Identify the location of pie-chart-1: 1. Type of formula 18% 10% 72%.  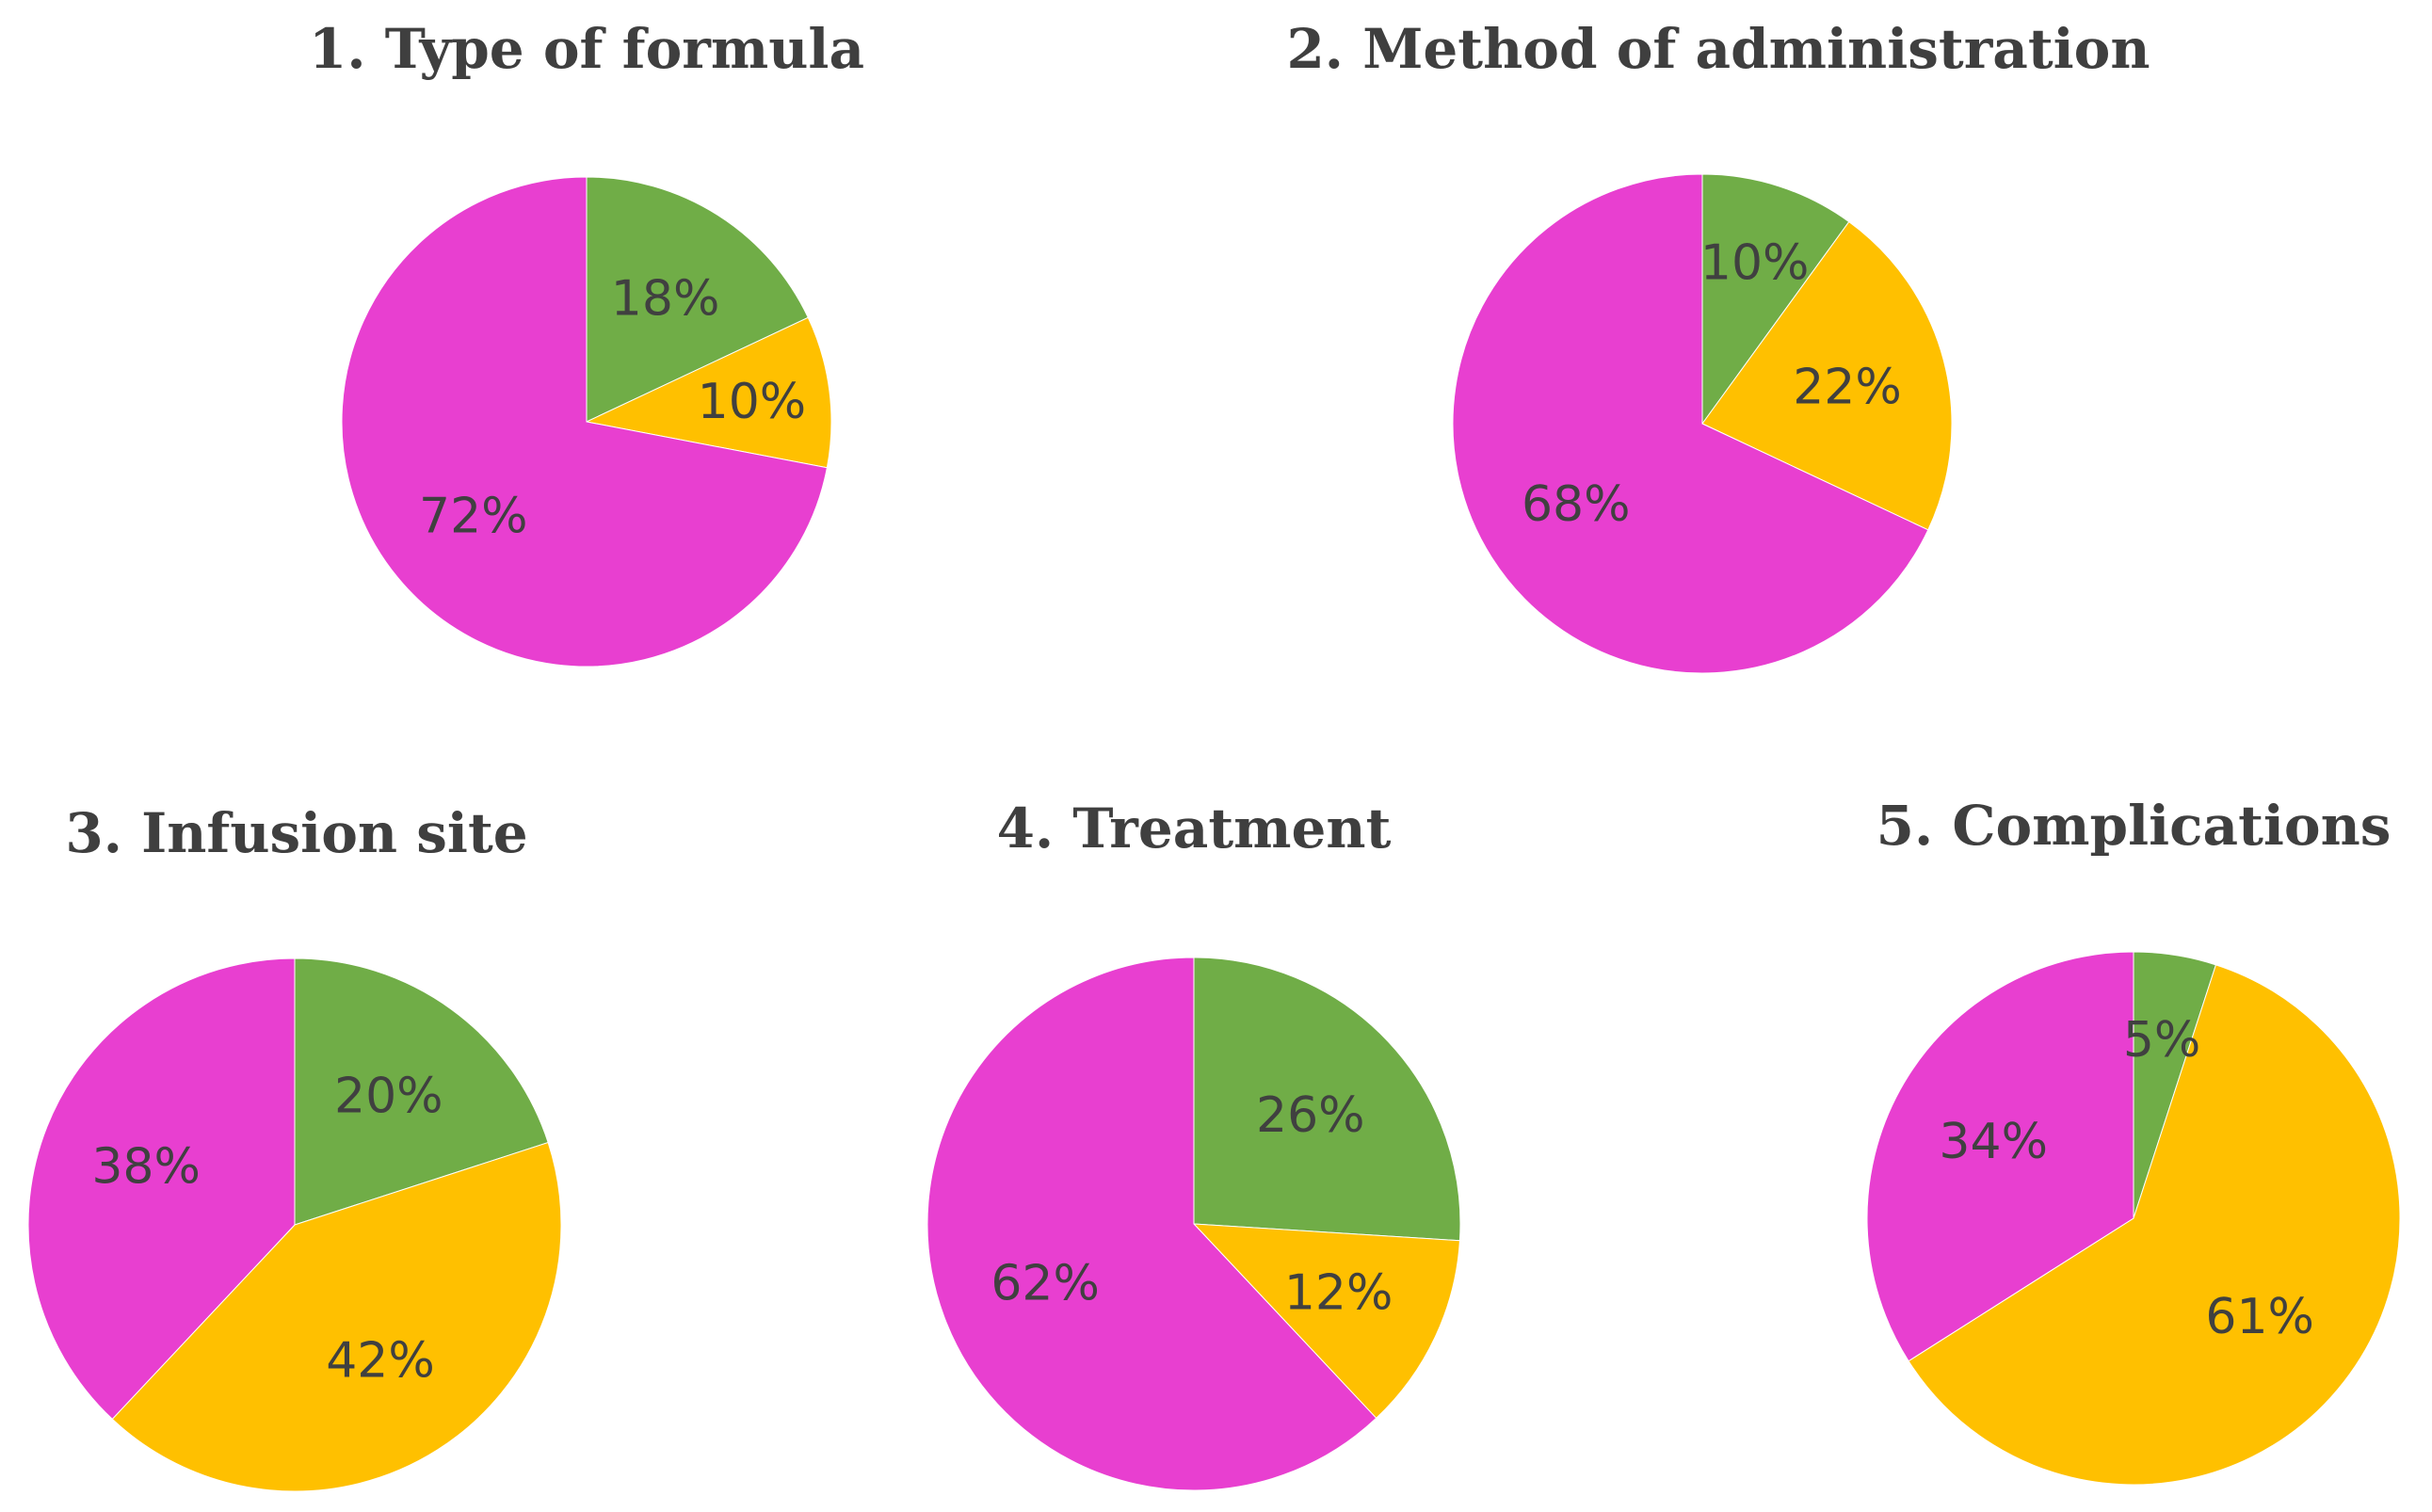
(586, 342).